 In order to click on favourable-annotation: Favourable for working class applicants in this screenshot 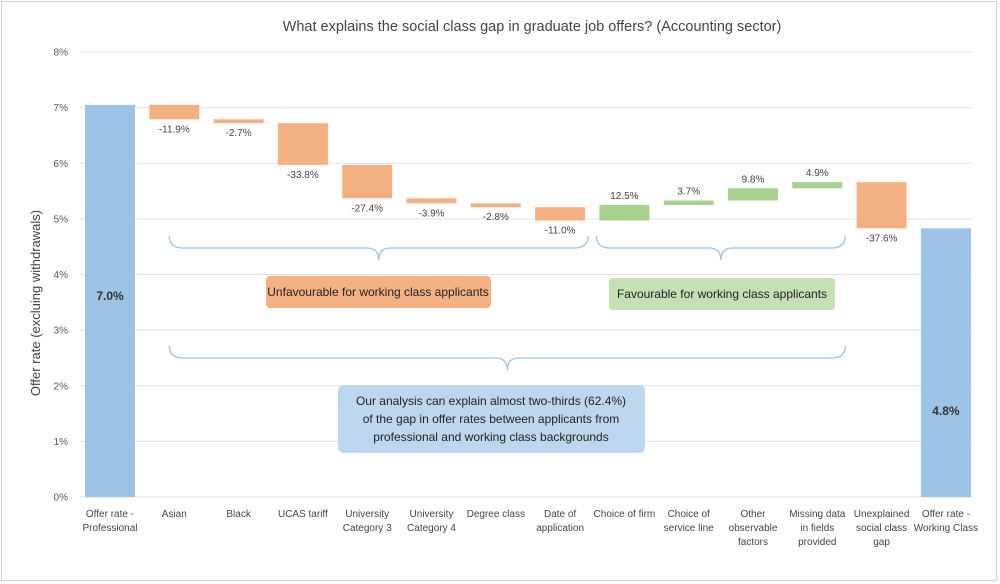, I will do `click(722, 294)`.